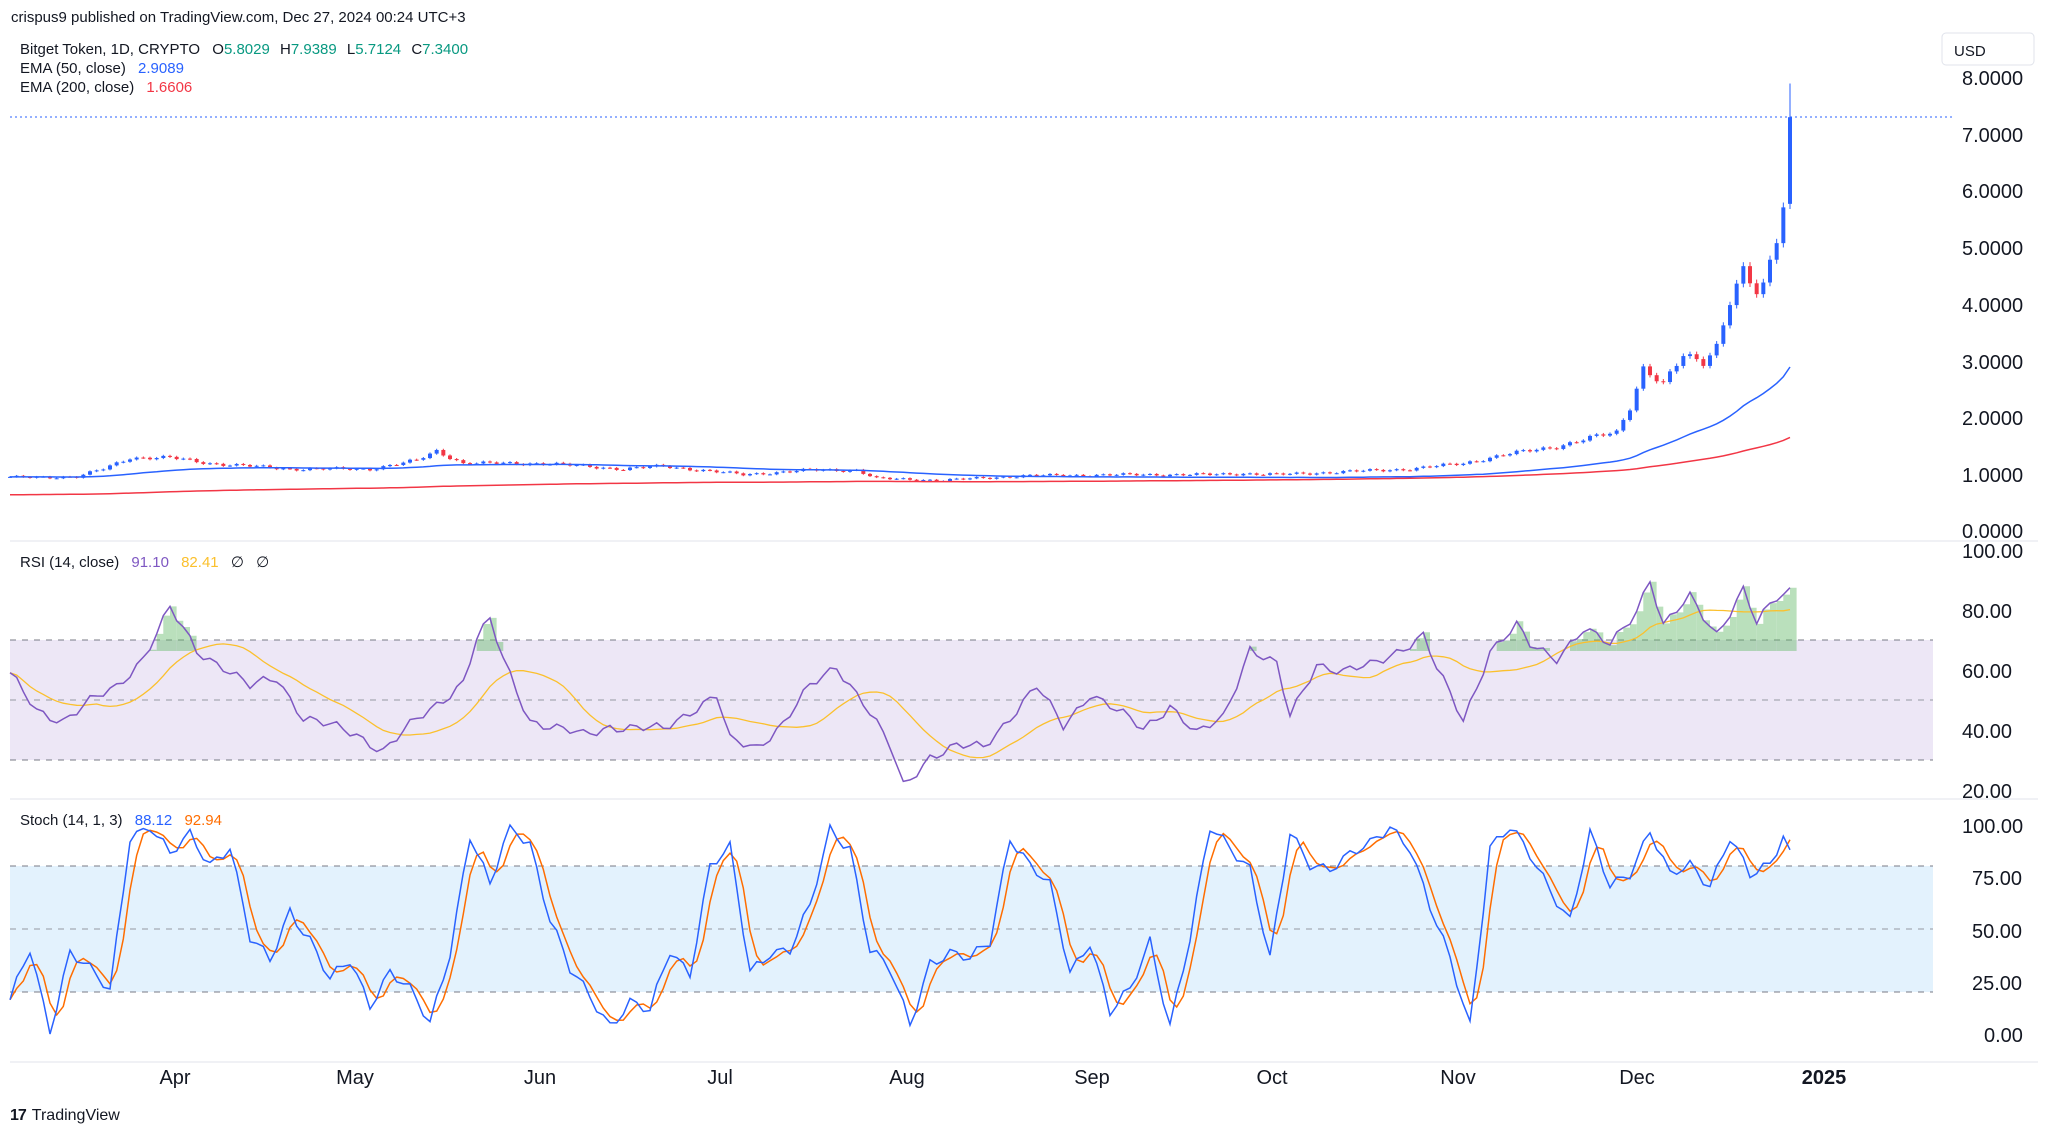 The width and height of the screenshot is (2048, 1136). I want to click on legend-stoch-d-value: 92.94, so click(203, 820).